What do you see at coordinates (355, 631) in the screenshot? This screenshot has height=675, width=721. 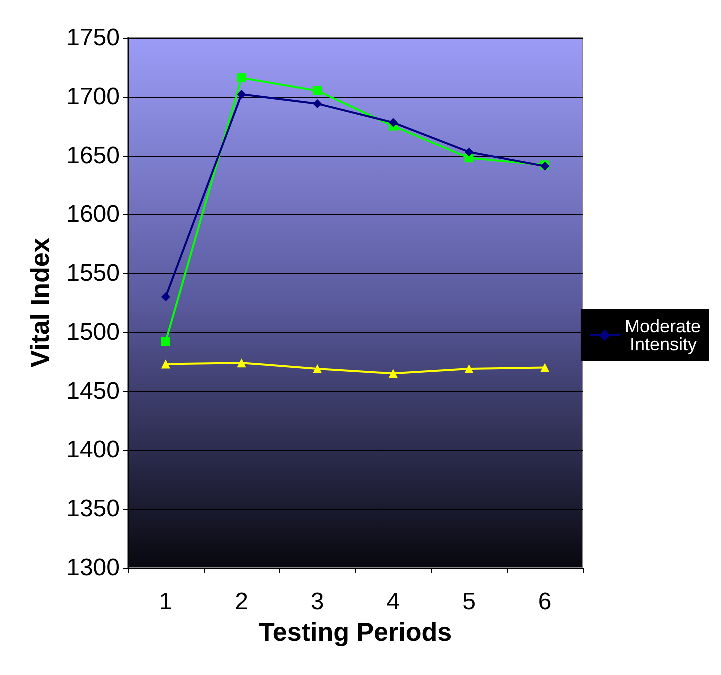 I see `x-axis-title: Testing Periods` at bounding box center [355, 631].